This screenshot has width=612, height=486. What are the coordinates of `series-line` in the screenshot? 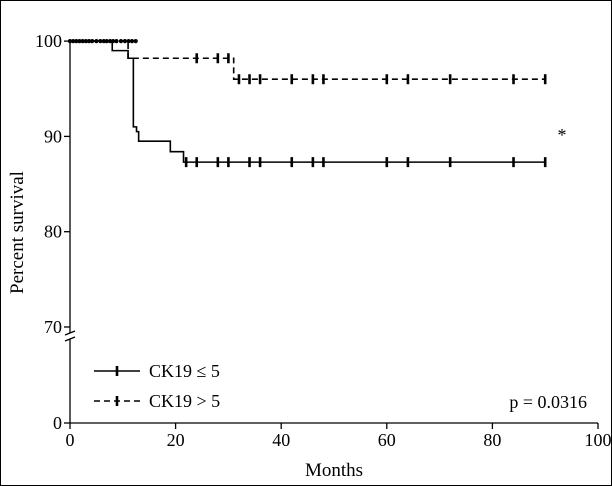 It's located at (308, 60).